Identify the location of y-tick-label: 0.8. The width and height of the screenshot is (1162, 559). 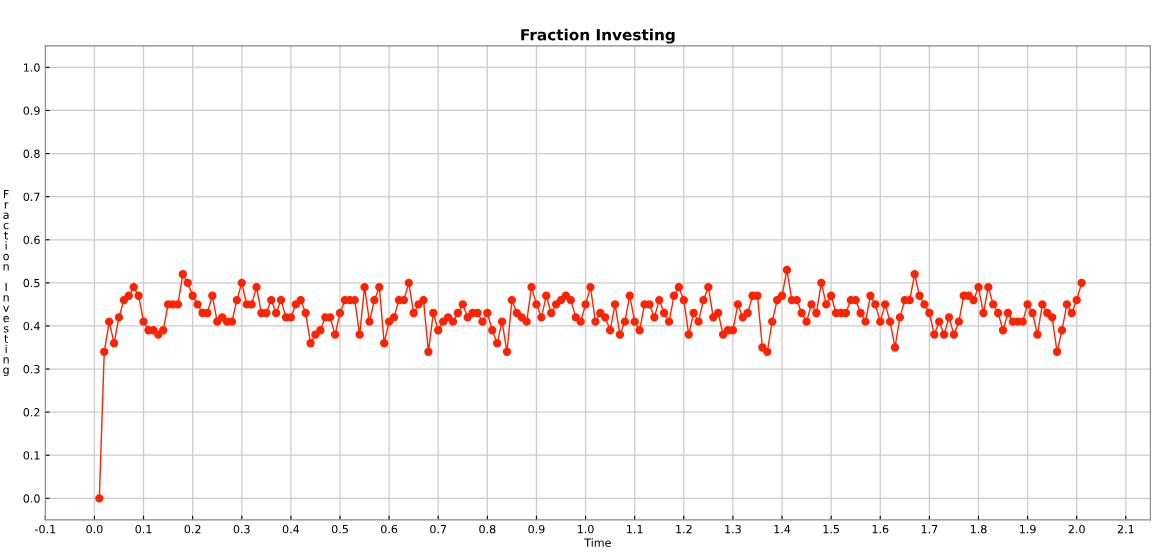
(31, 153).